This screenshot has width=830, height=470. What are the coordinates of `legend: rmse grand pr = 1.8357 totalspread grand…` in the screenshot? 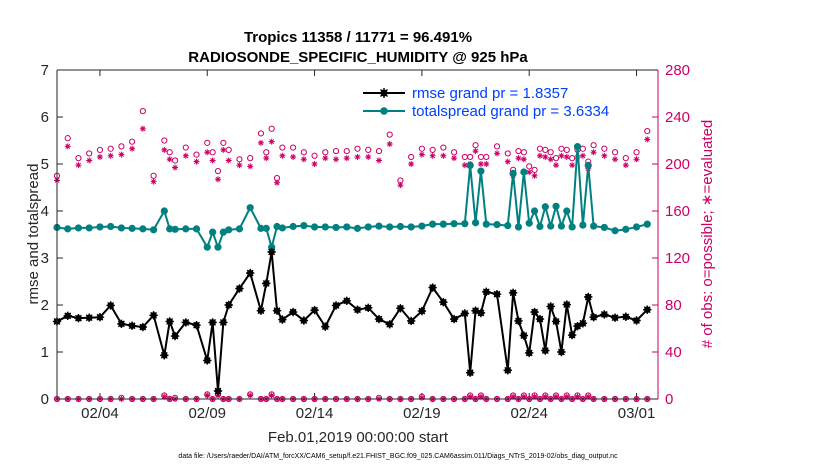 It's located at (486, 102).